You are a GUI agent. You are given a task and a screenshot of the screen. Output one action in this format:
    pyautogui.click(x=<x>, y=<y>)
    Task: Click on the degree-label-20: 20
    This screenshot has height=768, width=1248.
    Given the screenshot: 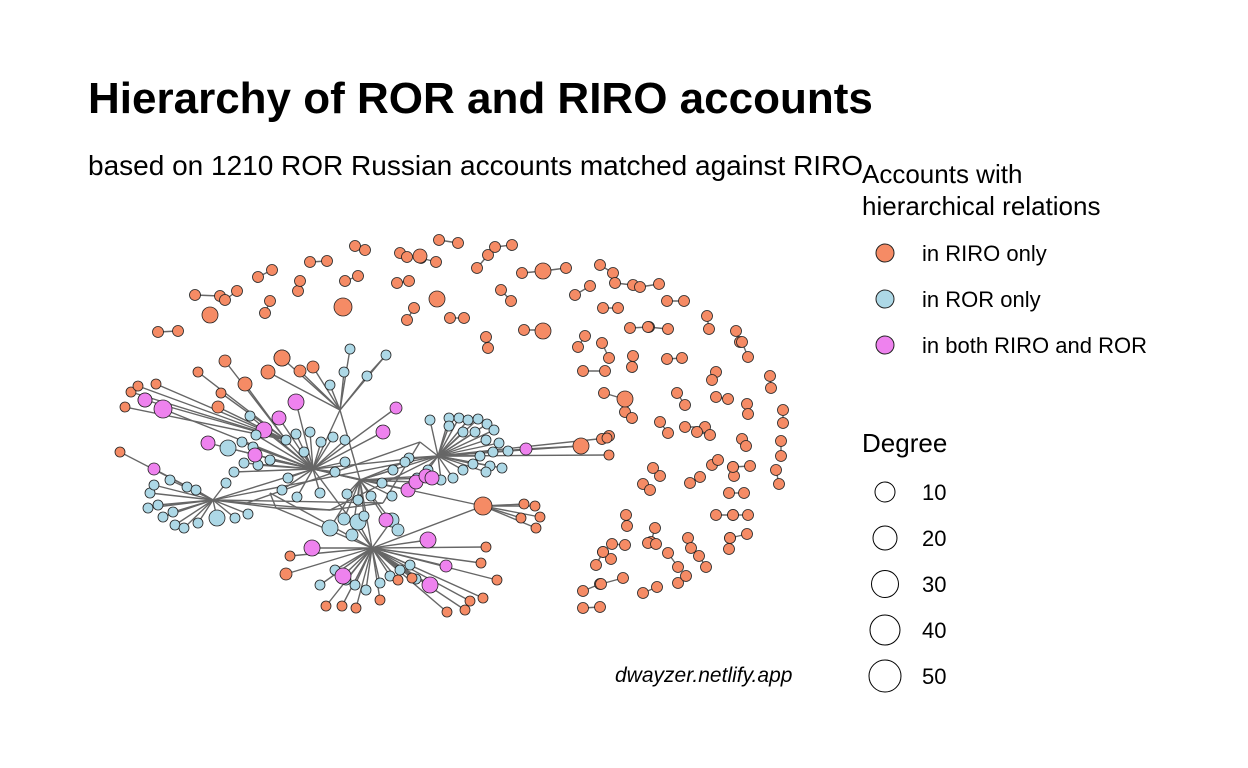 What is the action you would take?
    pyautogui.click(x=934, y=538)
    